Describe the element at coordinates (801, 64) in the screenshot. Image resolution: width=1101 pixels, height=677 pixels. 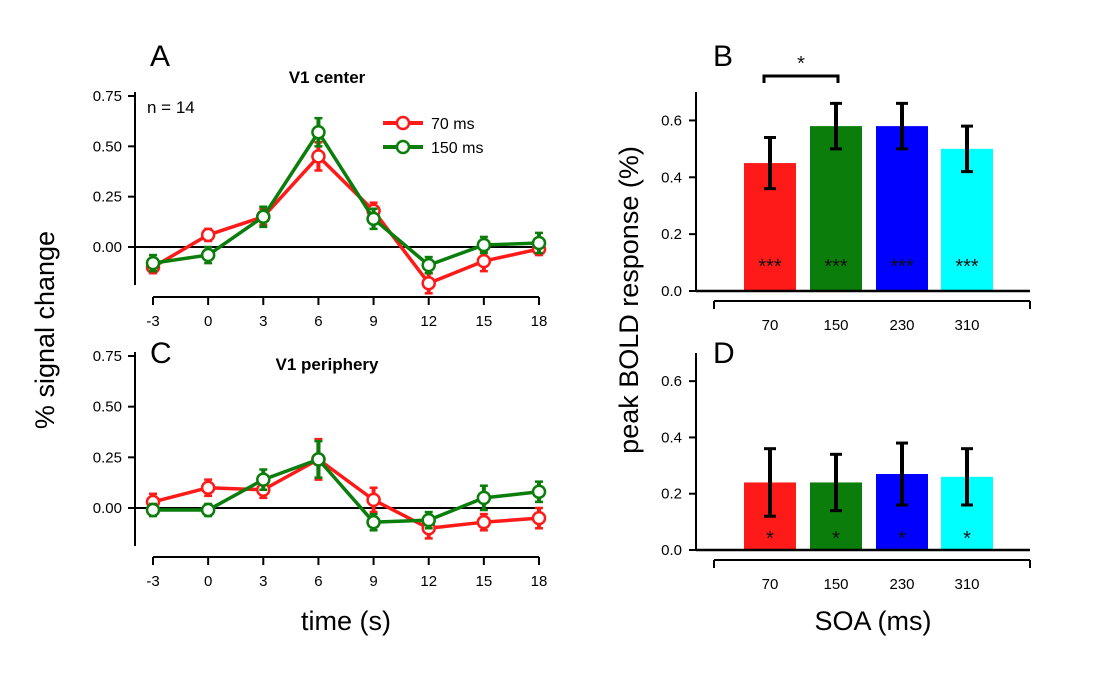
I see `comparison-label: *` at that location.